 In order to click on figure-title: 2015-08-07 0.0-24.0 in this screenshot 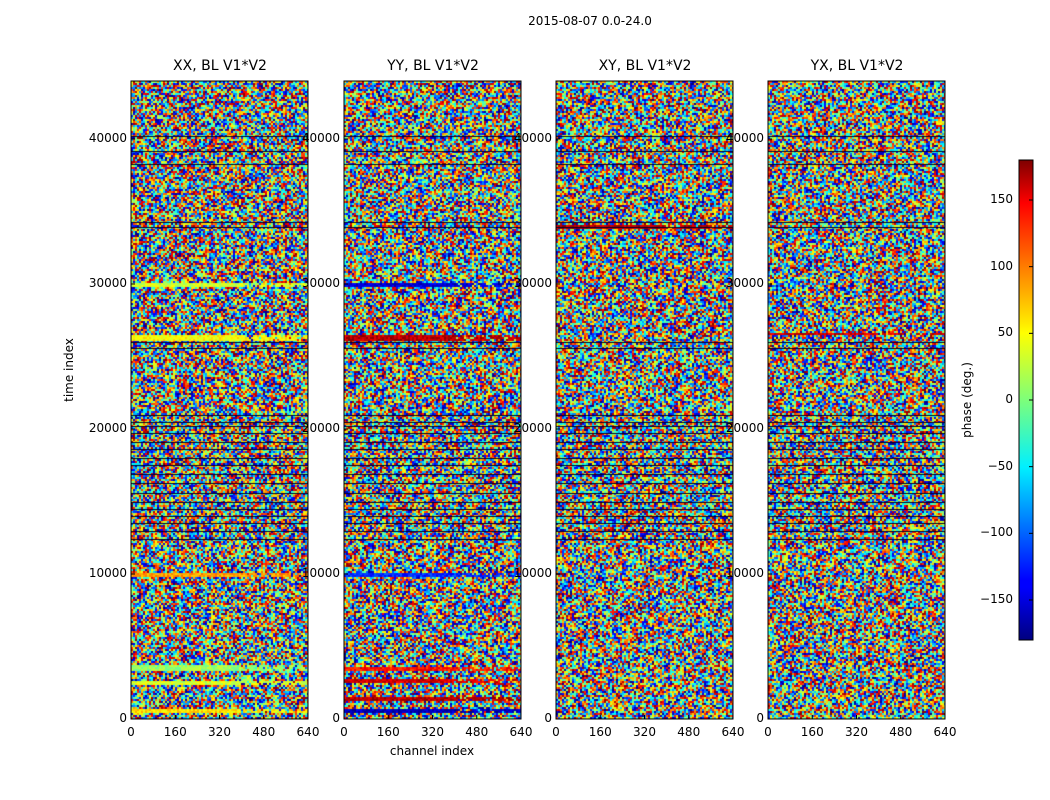, I will do `click(590, 21)`.